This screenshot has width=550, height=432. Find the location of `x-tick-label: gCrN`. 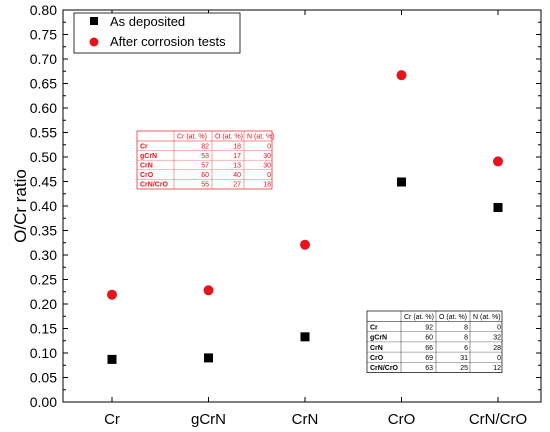

x-tick-label: gCrN is located at coordinates (208, 419).